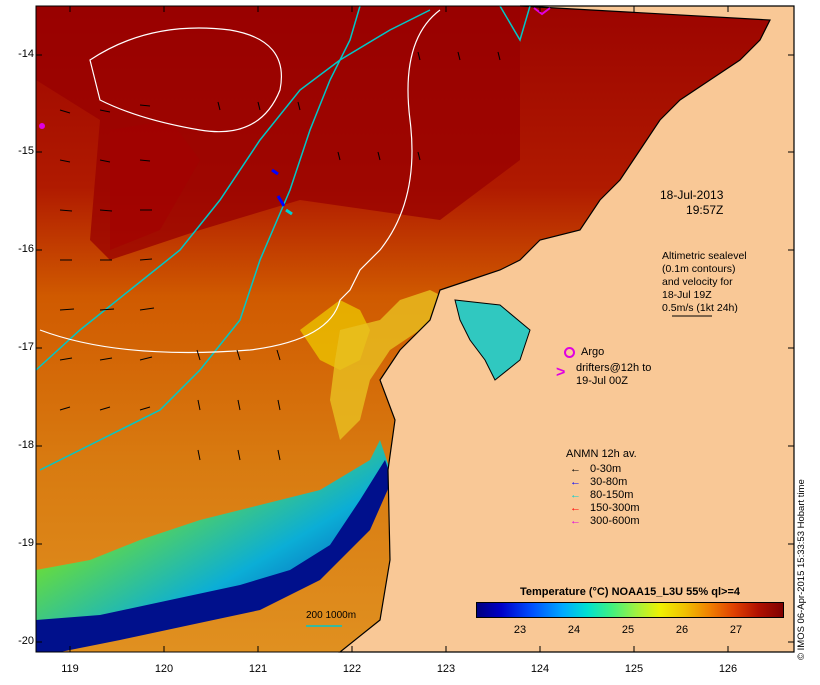  I want to click on altimetry-line: and velocity for, so click(697, 282).